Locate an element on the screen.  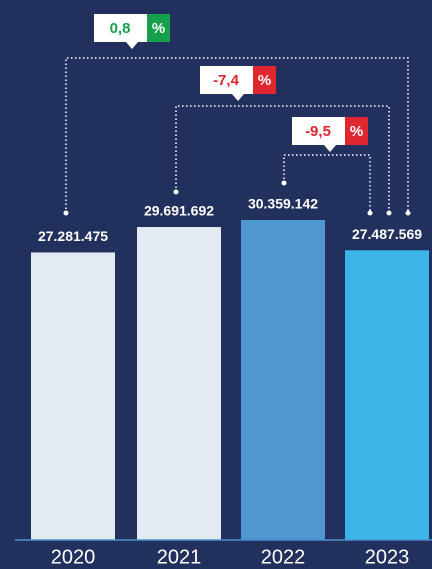
x-tick-label: 2023 is located at coordinates (387, 557).